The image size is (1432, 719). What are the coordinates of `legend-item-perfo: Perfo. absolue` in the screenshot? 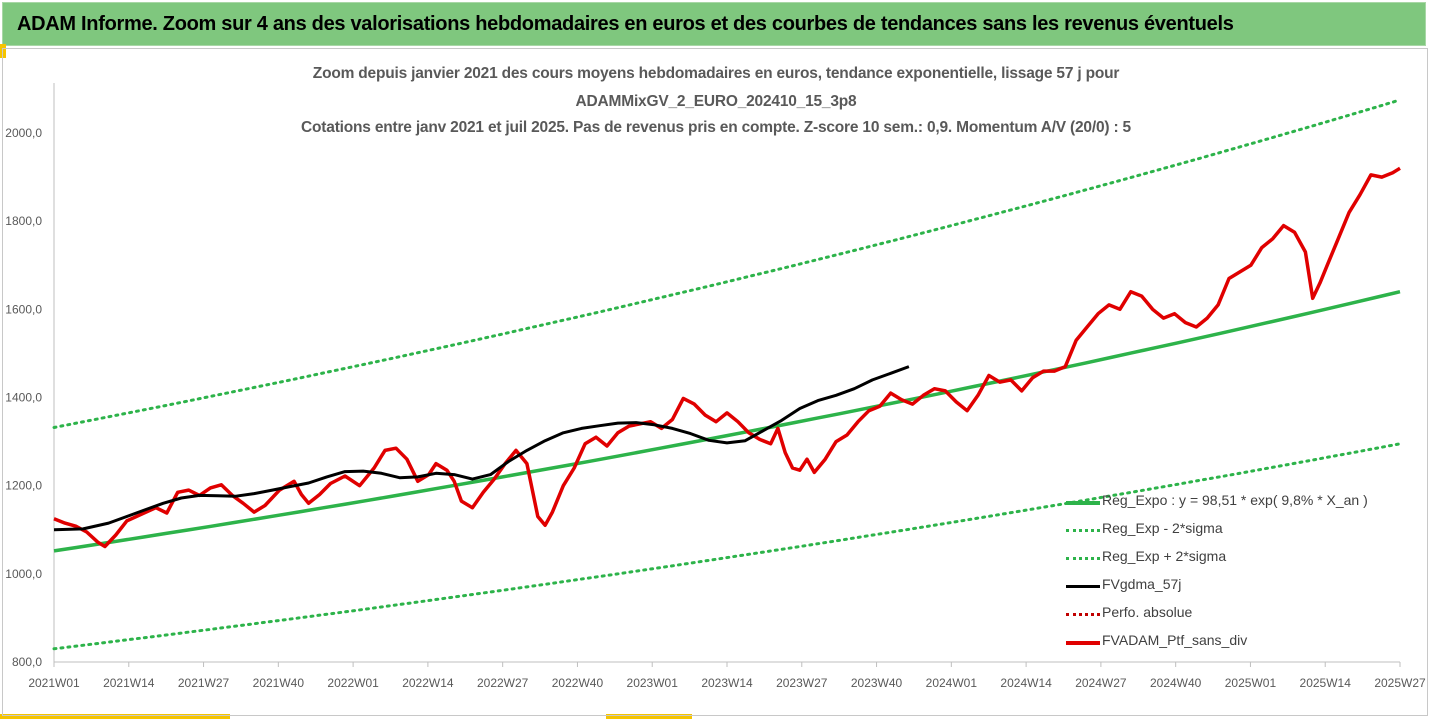 It's located at (1236, 614).